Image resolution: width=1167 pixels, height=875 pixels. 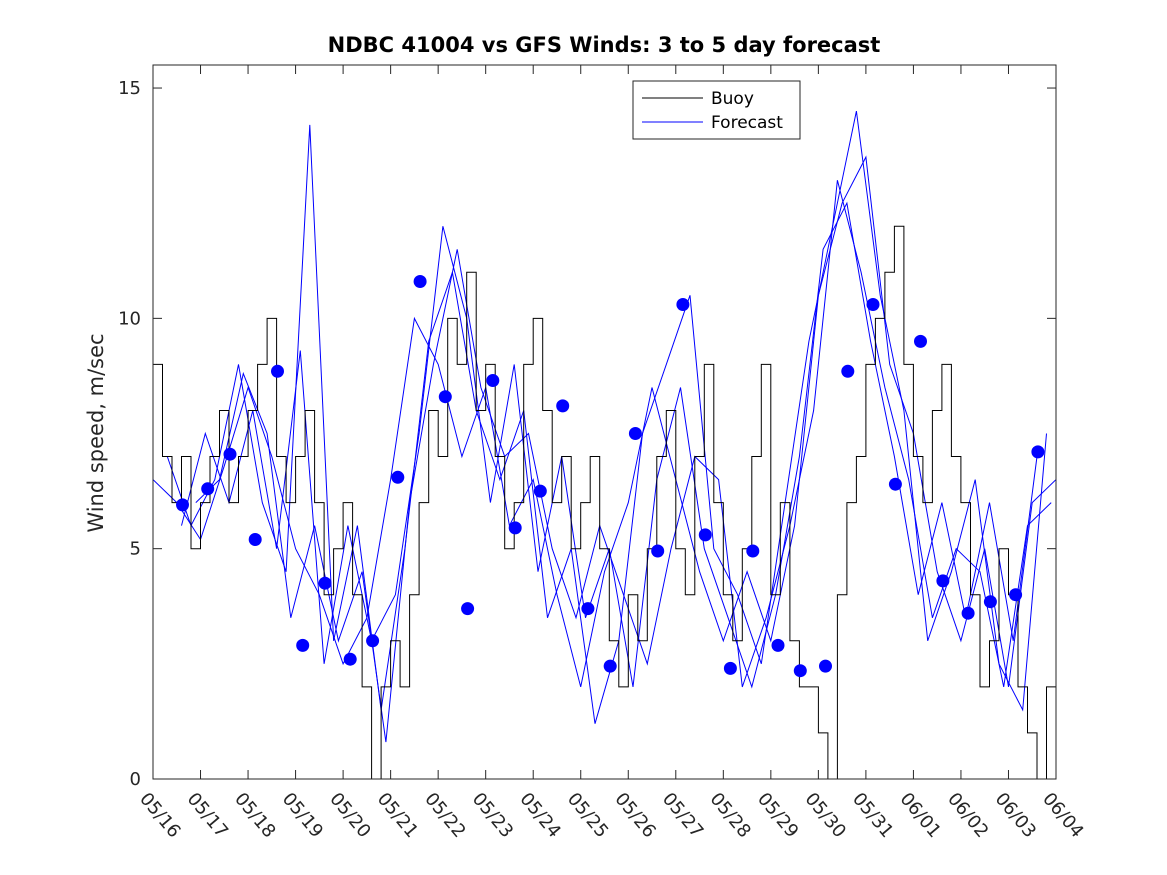 I want to click on y-tick-label: 5, so click(x=135, y=549).